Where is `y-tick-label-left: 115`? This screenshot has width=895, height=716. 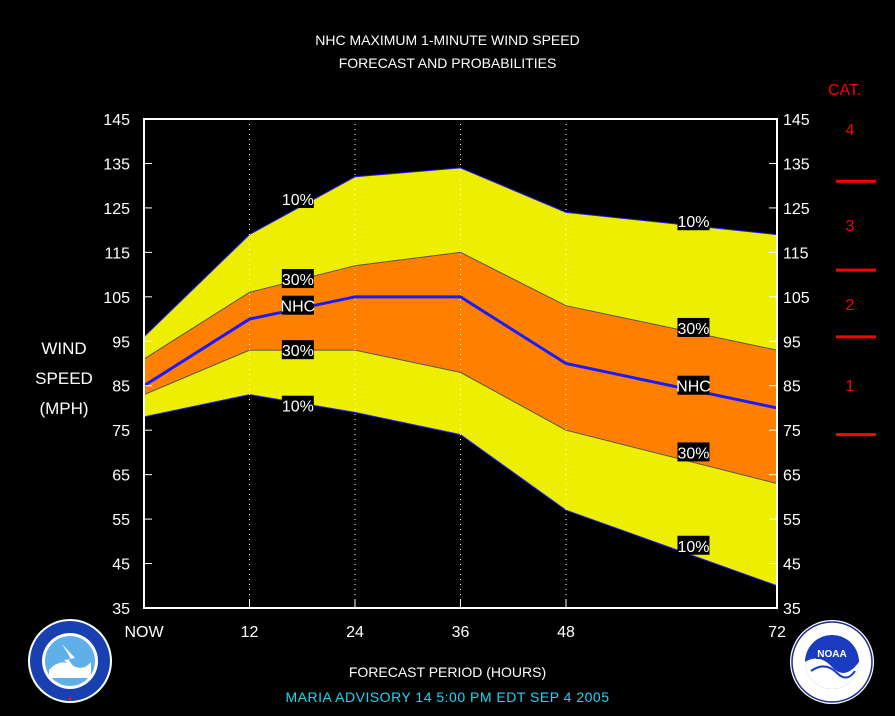 y-tick-label-left: 115 is located at coordinates (117, 253).